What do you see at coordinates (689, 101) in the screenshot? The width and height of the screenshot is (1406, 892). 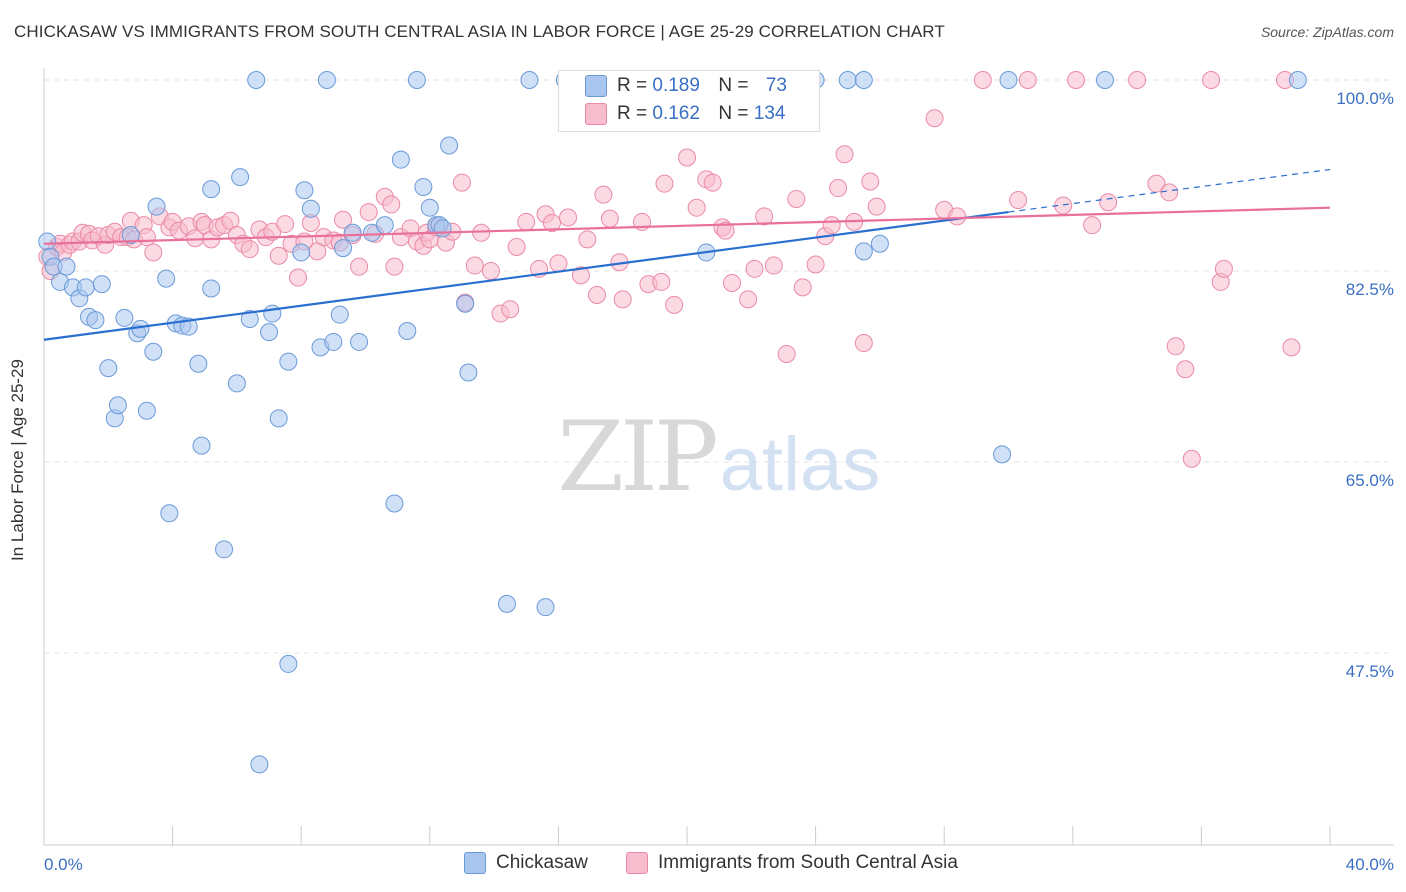 I see `stats-legend: R = 0.189 N = 73 R = 0.162 N = 134` at bounding box center [689, 101].